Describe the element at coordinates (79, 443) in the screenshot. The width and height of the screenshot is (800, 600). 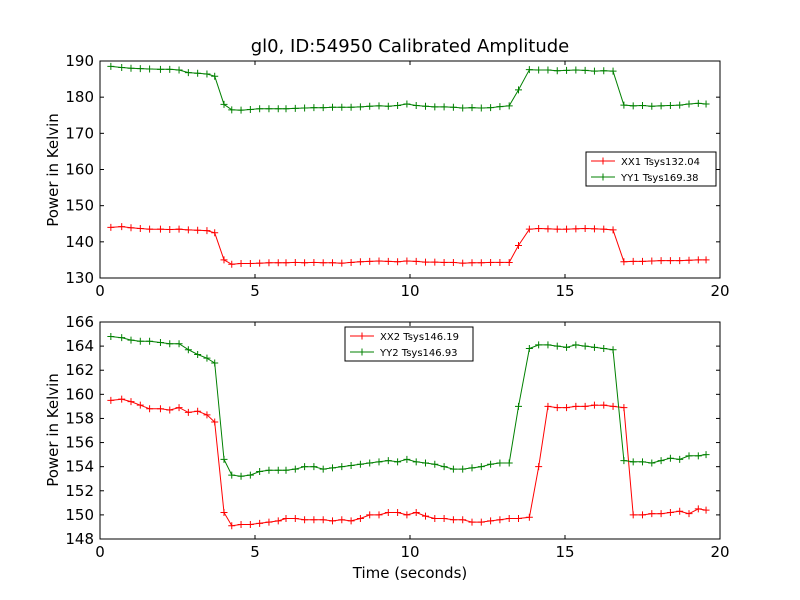
I see `y-tick-label: 156` at that location.